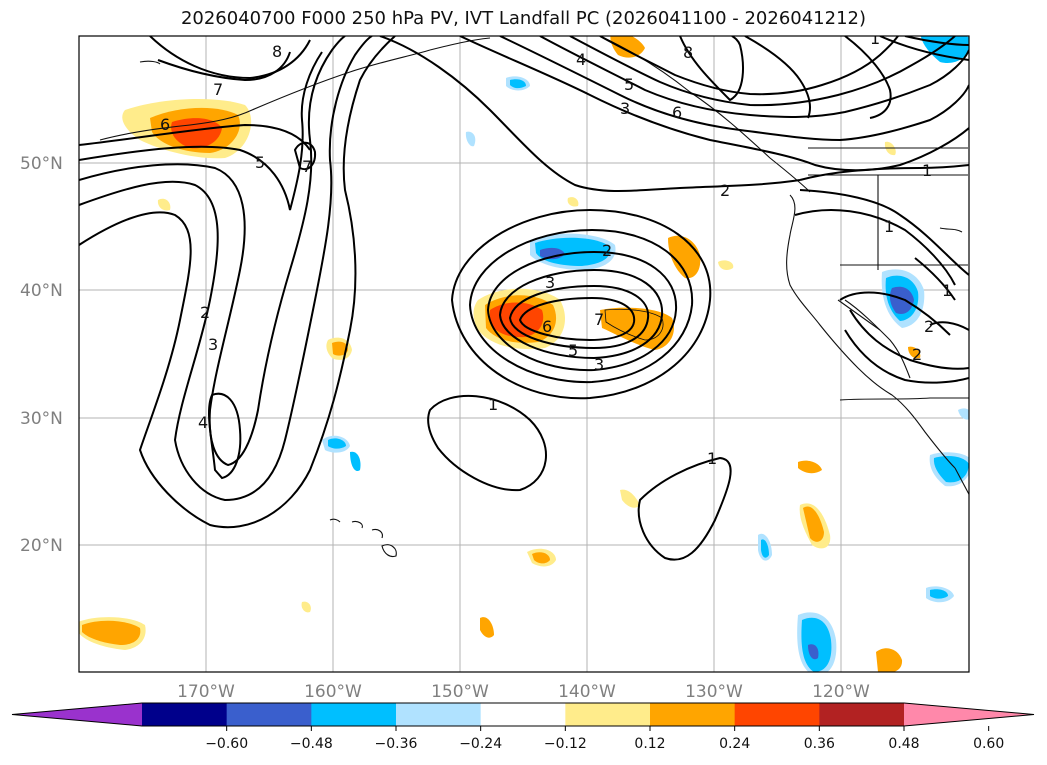 Image resolution: width=1047 pixels, height=765 pixels. Describe the element at coordinates (333, 692) in the screenshot. I see `lon-label: 160°W` at that location.